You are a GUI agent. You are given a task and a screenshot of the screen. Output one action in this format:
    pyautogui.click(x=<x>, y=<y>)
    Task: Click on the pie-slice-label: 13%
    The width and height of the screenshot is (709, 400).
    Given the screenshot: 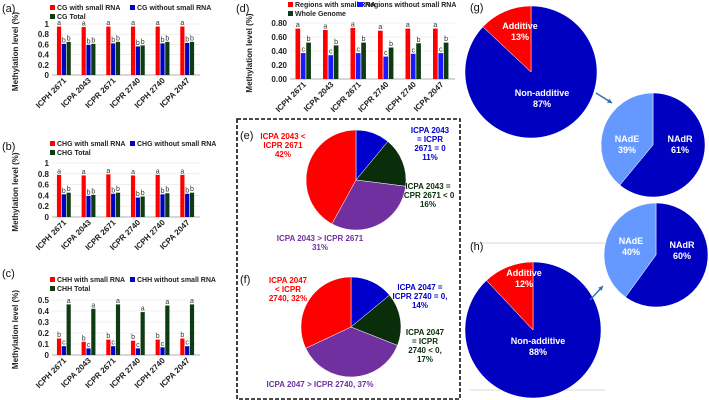 What is the action you would take?
    pyautogui.click(x=520, y=37)
    